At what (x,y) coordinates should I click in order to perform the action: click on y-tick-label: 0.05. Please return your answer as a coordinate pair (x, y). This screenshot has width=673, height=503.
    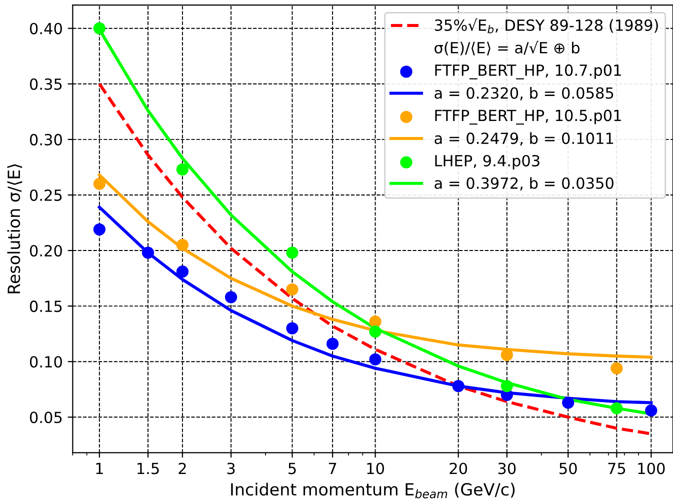
    Looking at the image, I should click on (46, 418).